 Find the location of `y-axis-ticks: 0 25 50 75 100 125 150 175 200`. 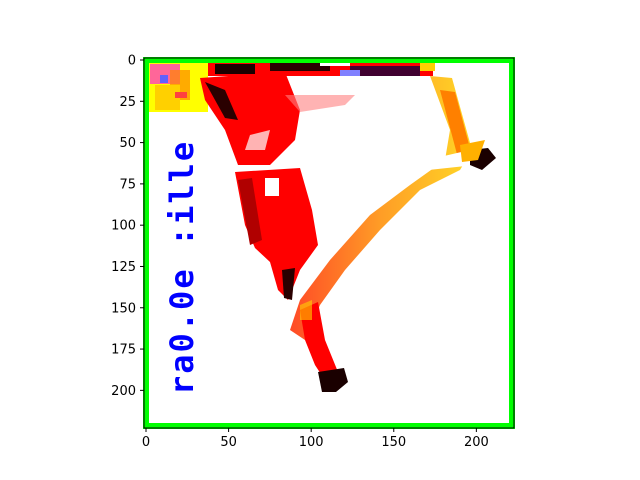

y-axis-ticks: 0 25 50 75 100 125 150 175 200 is located at coordinates (127, 226).